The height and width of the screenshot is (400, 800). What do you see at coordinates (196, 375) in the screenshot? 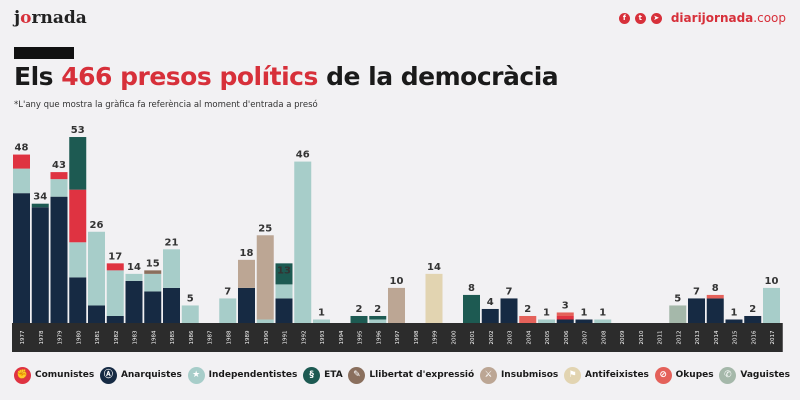
I see `star-flag-icon: ★` at bounding box center [196, 375].